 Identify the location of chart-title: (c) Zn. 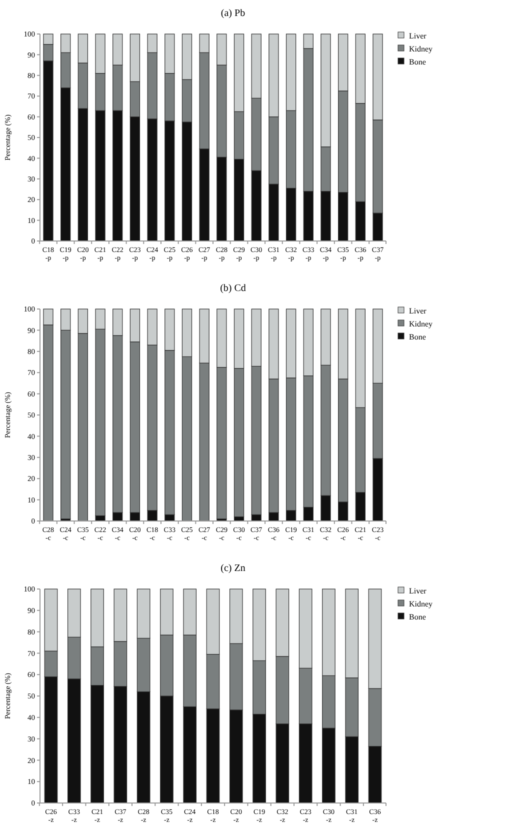
(233, 568).